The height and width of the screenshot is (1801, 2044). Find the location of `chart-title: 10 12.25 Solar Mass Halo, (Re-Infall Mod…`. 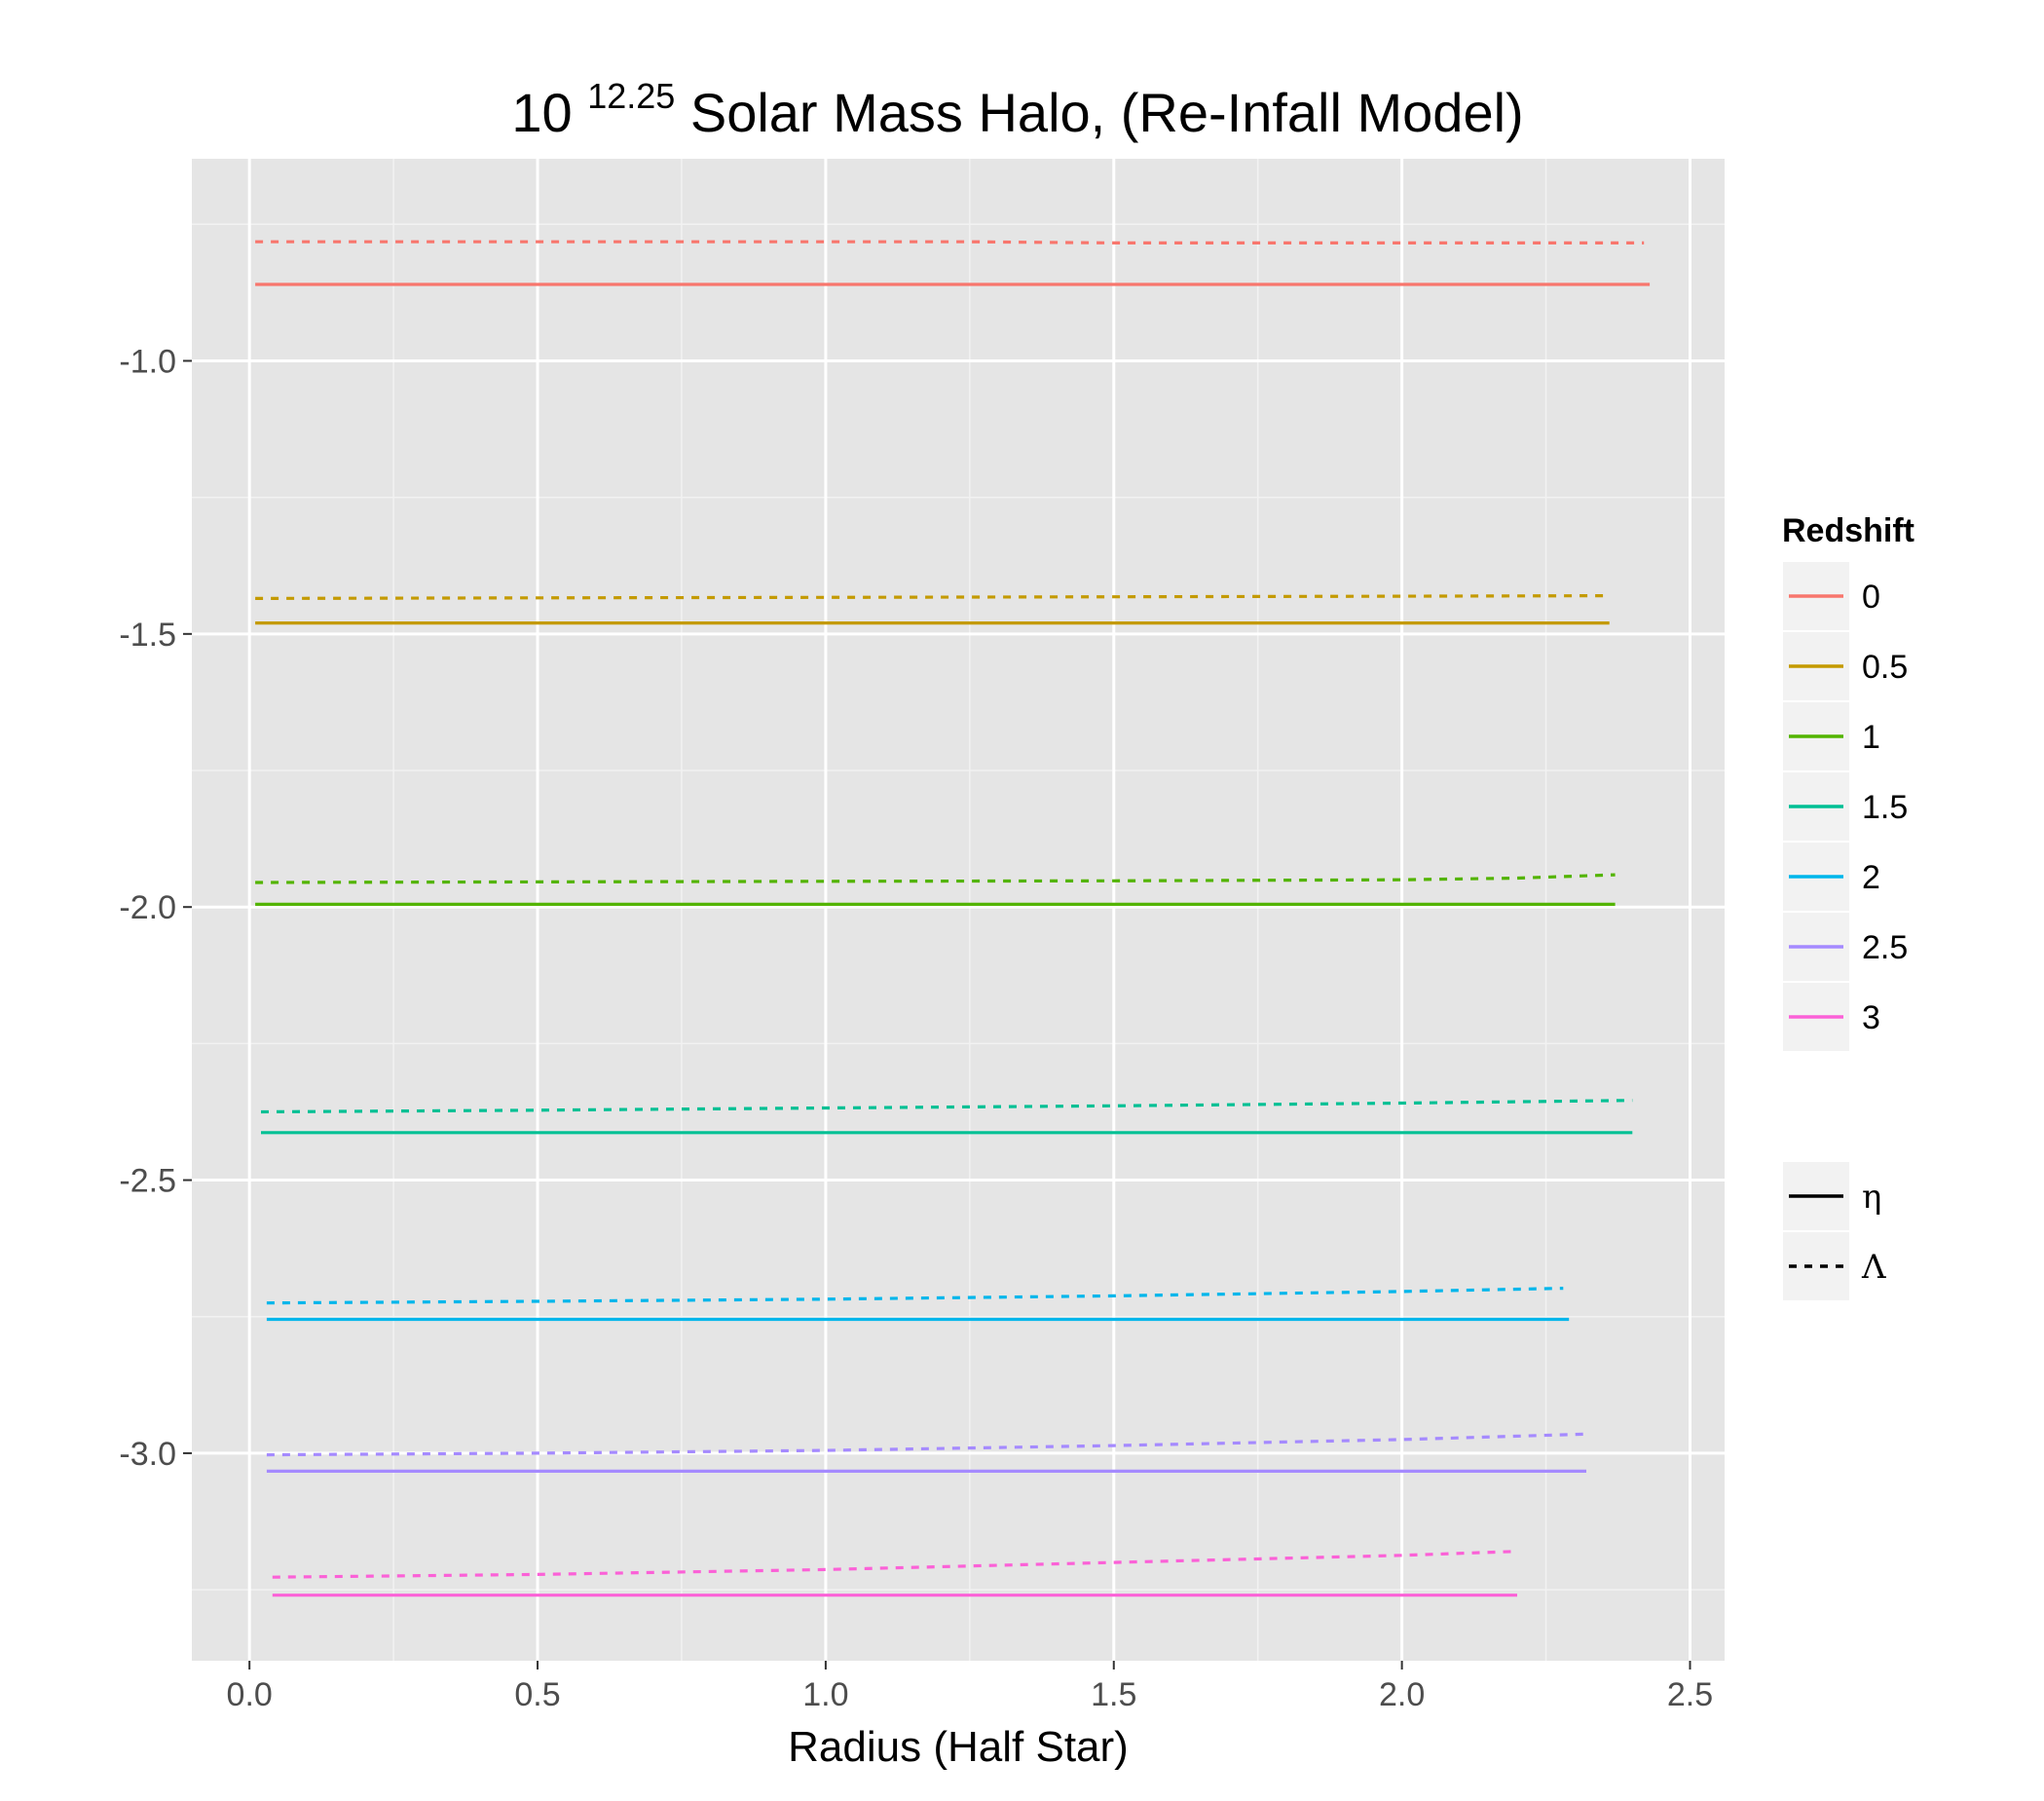

chart-title: 10 12.25 Solar Mass Halo, (Re-Infall Mod… is located at coordinates (1017, 109).